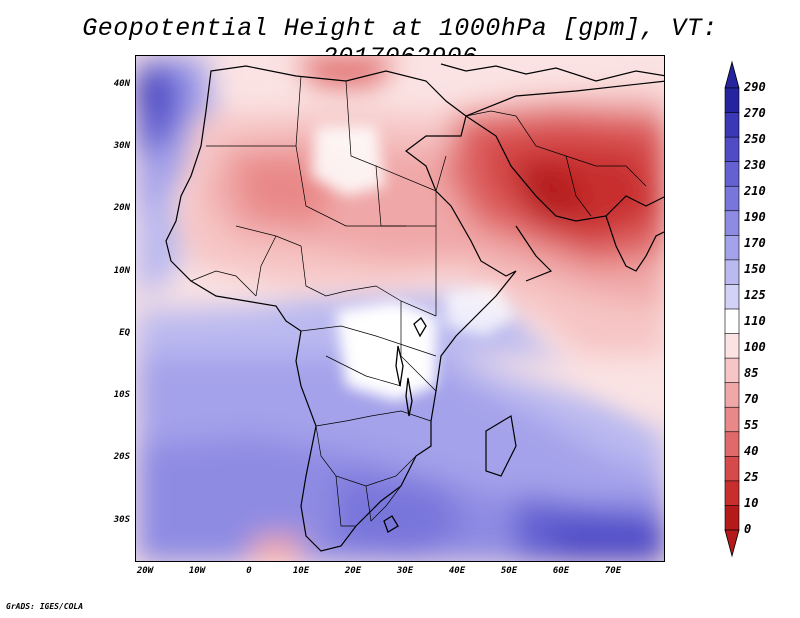 The height and width of the screenshot is (618, 800). What do you see at coordinates (197, 571) in the screenshot?
I see `lon-label-10w: 10W` at bounding box center [197, 571].